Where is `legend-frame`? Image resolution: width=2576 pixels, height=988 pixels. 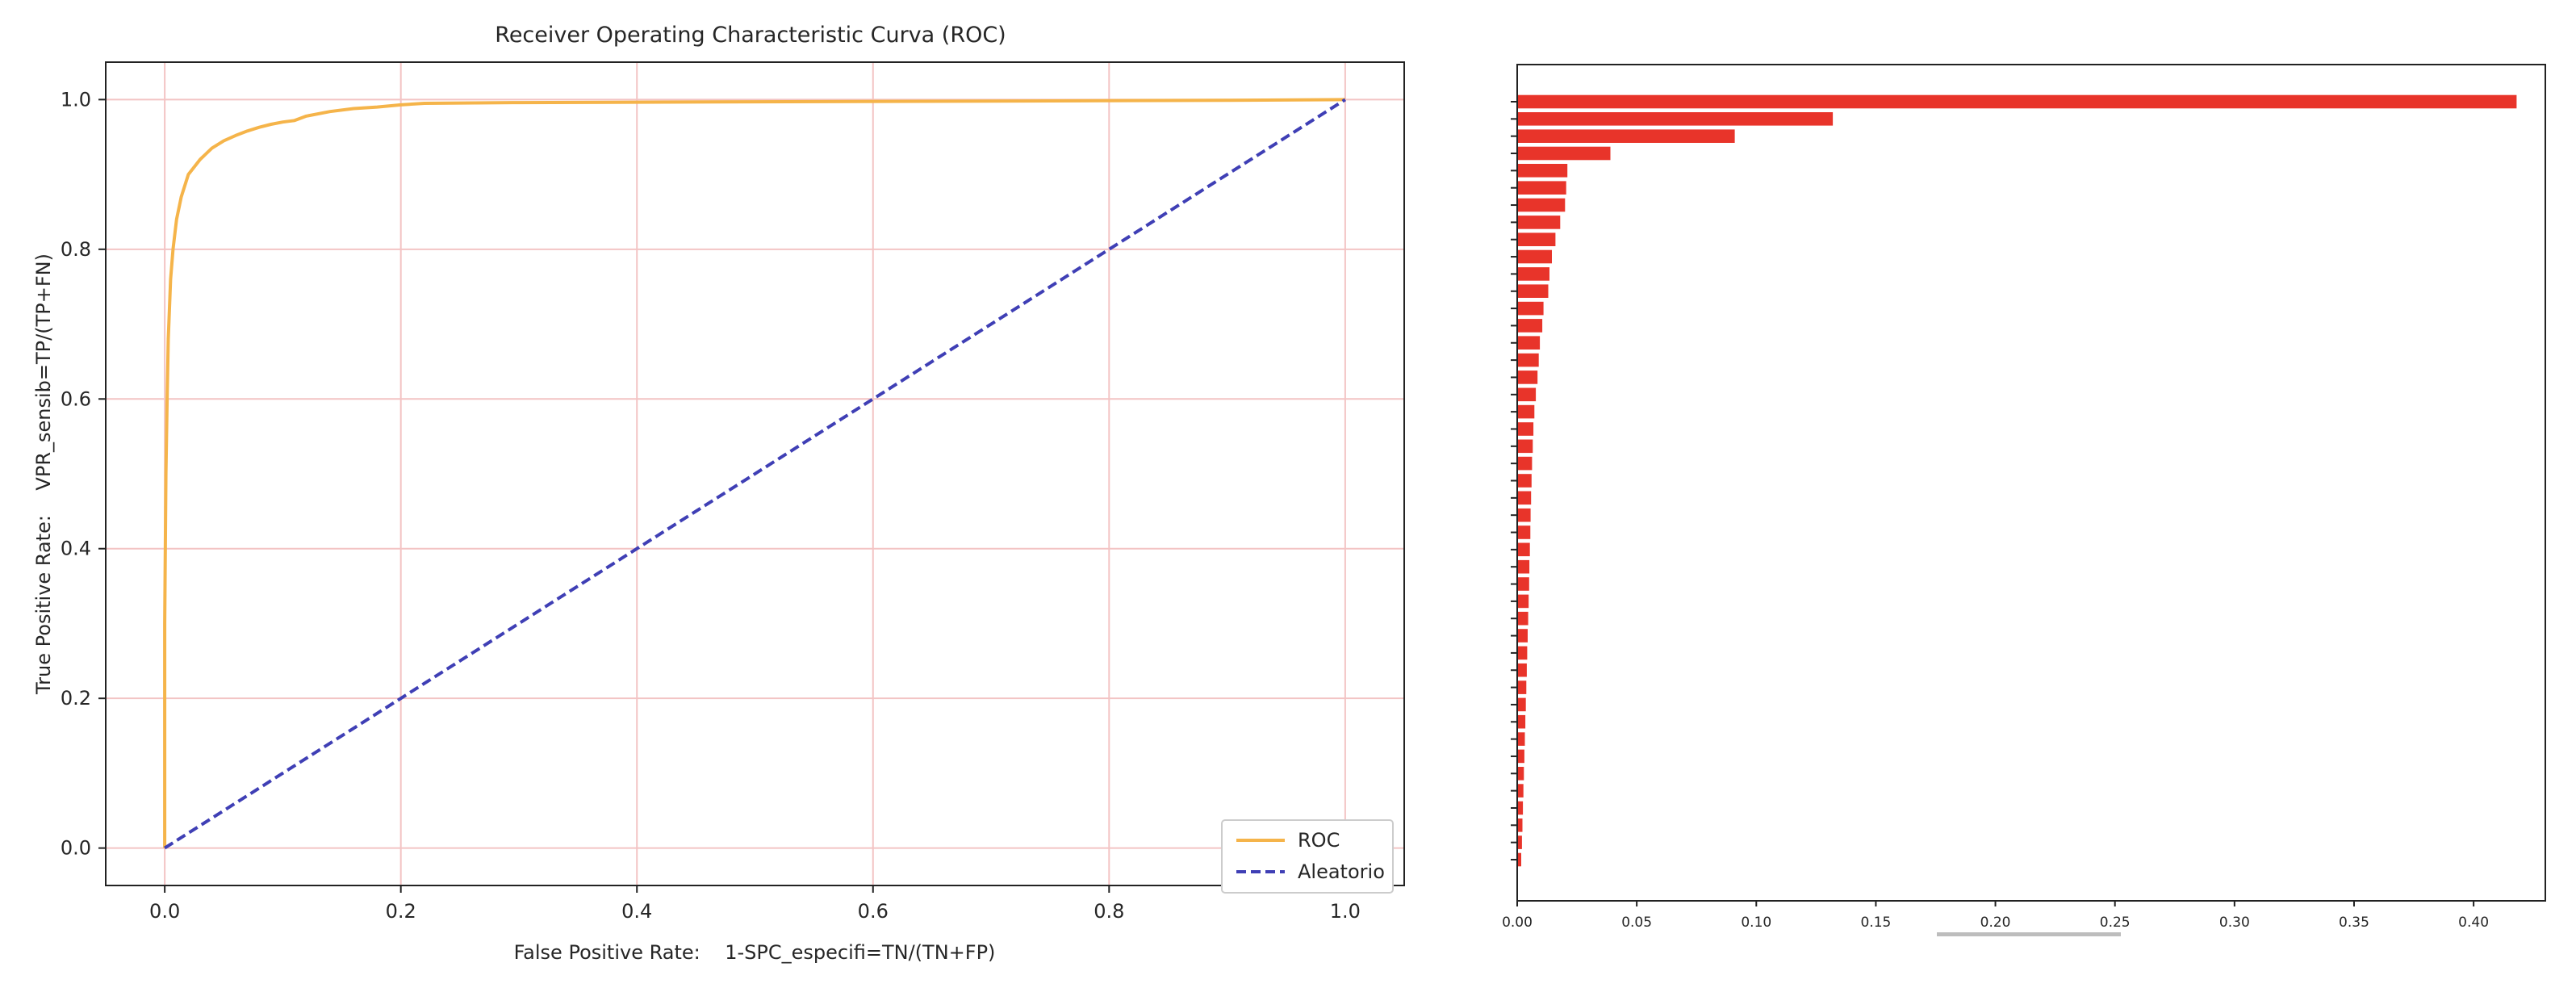
legend-frame is located at coordinates (1307, 856).